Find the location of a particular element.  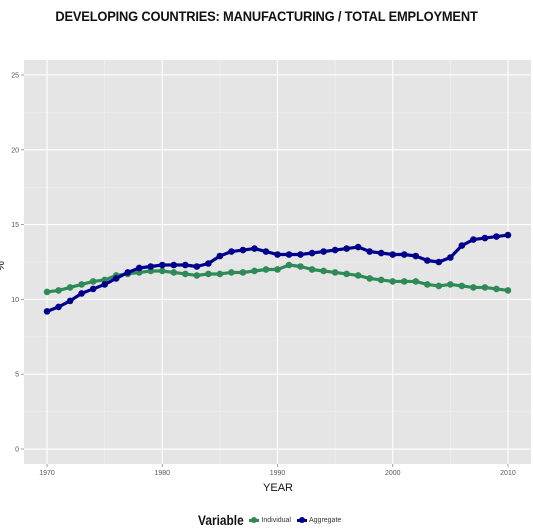

x-axis-ticks: 1970 1980 1990 2000 2010 is located at coordinates (277, 470).